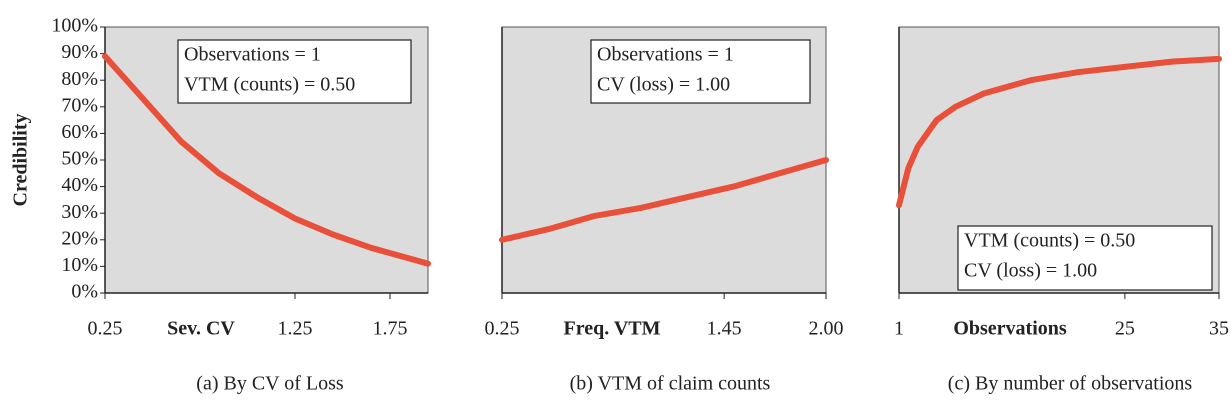 Image resolution: width=1231 pixels, height=411 pixels. Describe the element at coordinates (79, 79) in the screenshot. I see `y-tick-label: 80%` at that location.